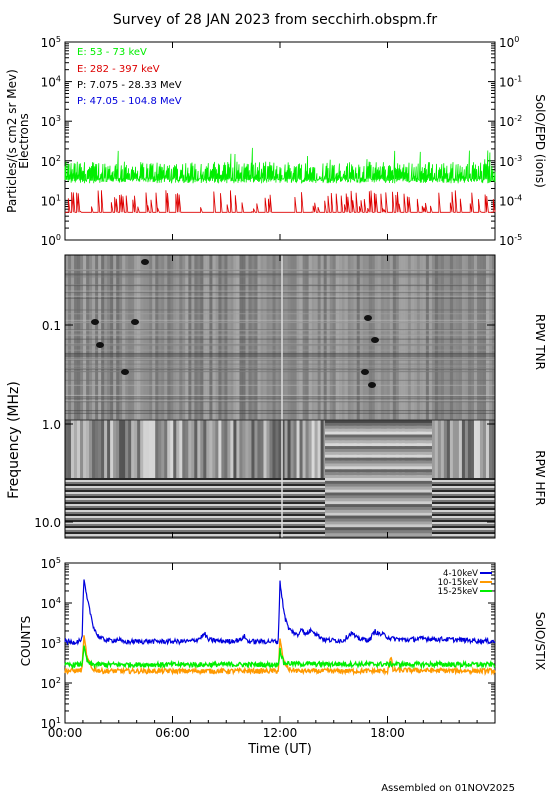 The height and width of the screenshot is (804, 550). I want to click on rpw-hfr-label: RPW HFR, so click(540, 478).